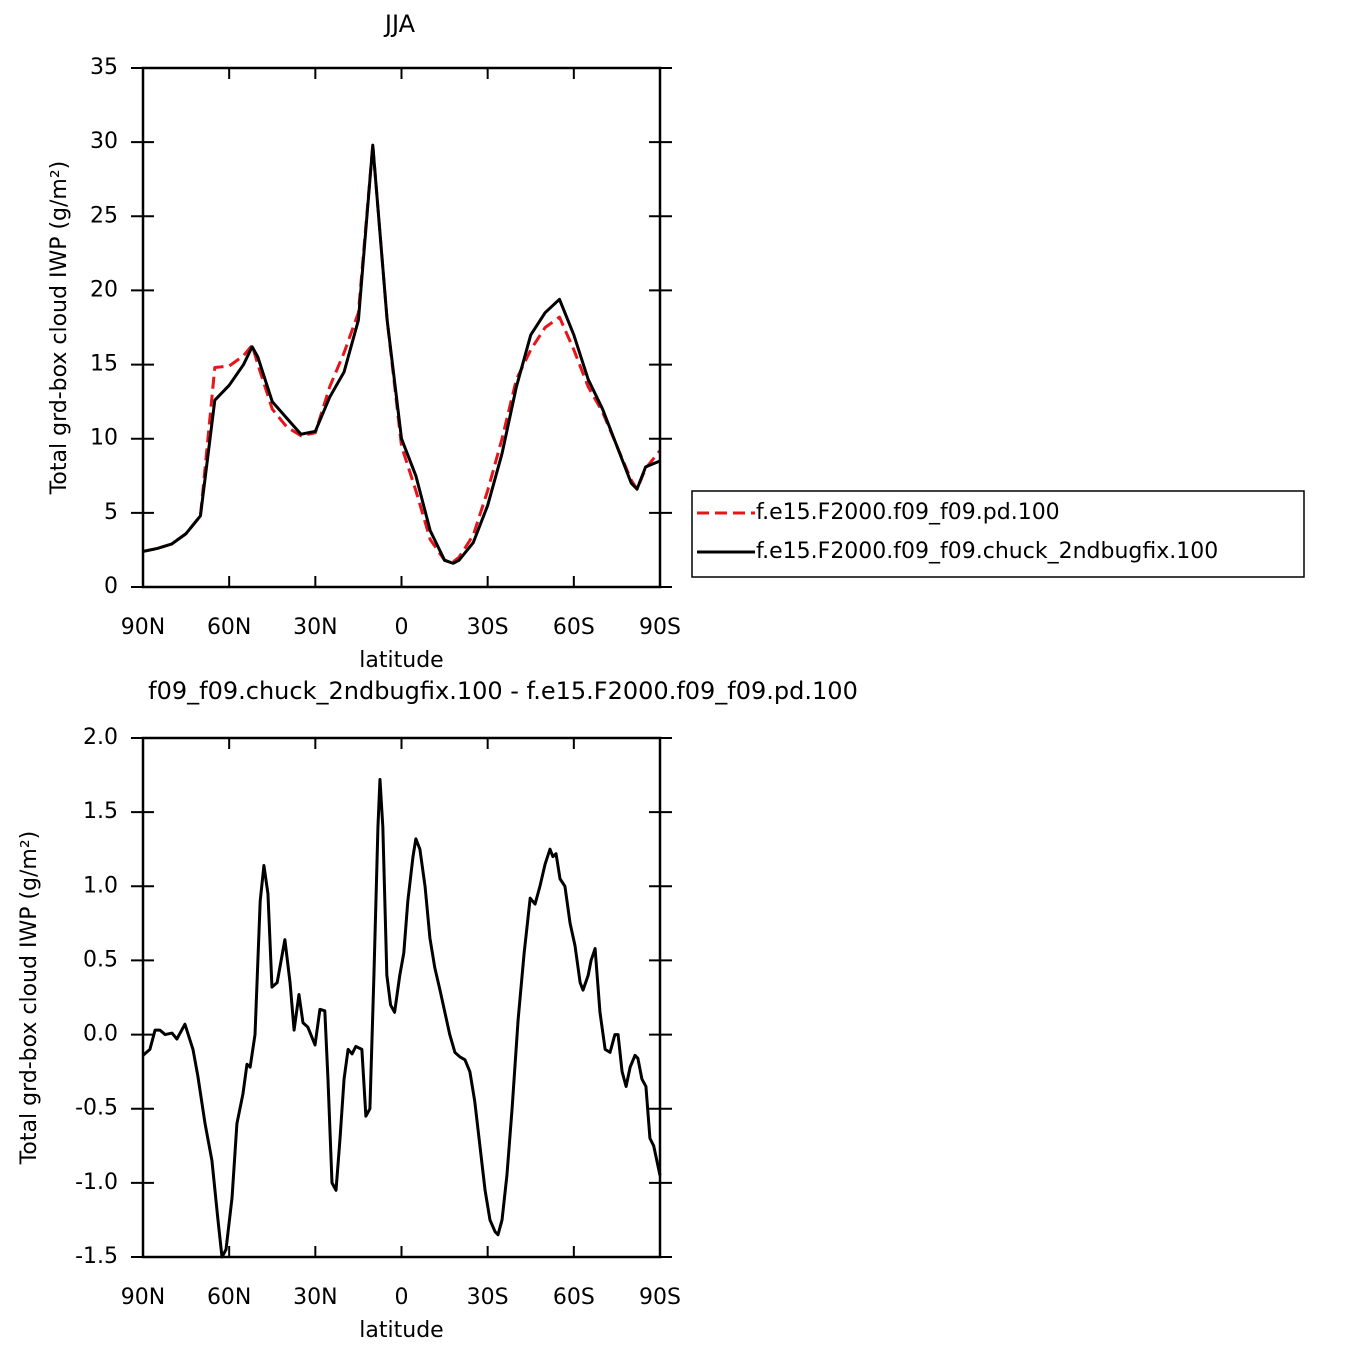  Describe the element at coordinates (100, 811) in the screenshot. I see `y-tick-label: 1.5` at that location.